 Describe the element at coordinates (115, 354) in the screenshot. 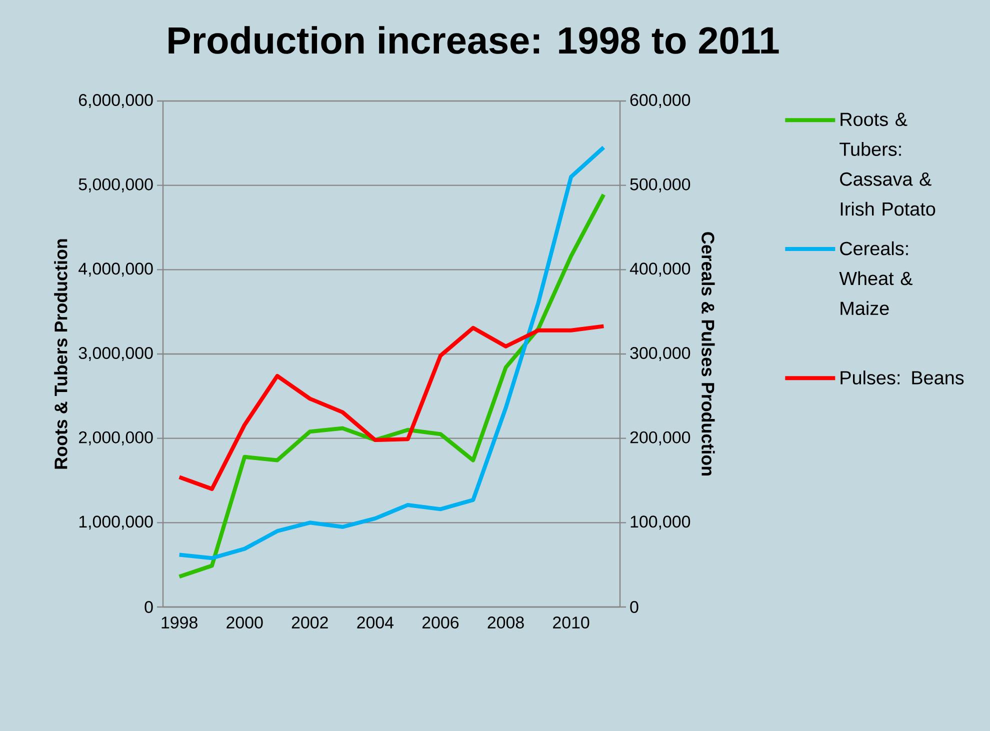

I see `y-tick-label: 3,000,000` at that location.